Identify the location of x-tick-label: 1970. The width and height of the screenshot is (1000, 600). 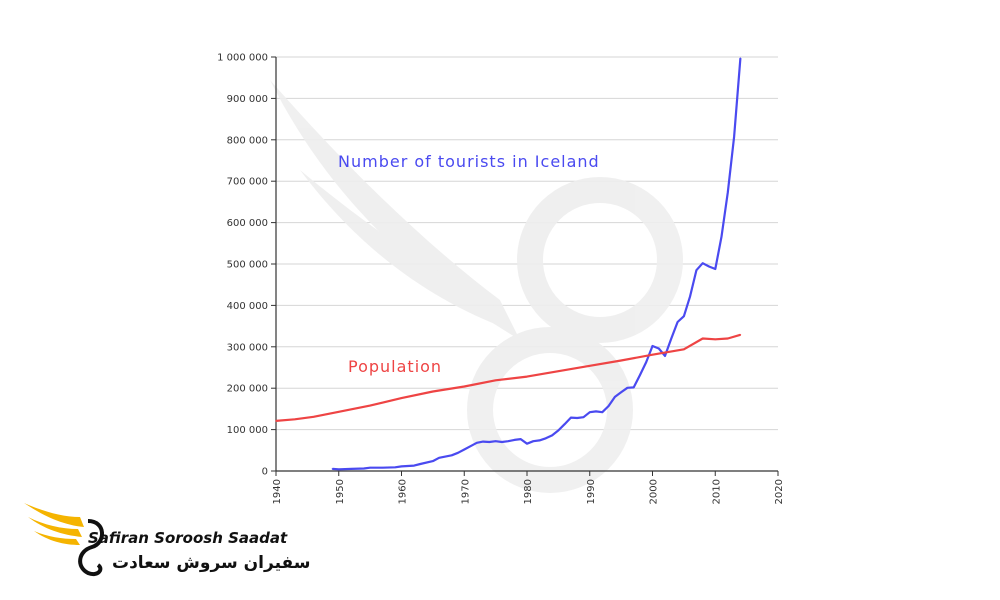
(465, 491).